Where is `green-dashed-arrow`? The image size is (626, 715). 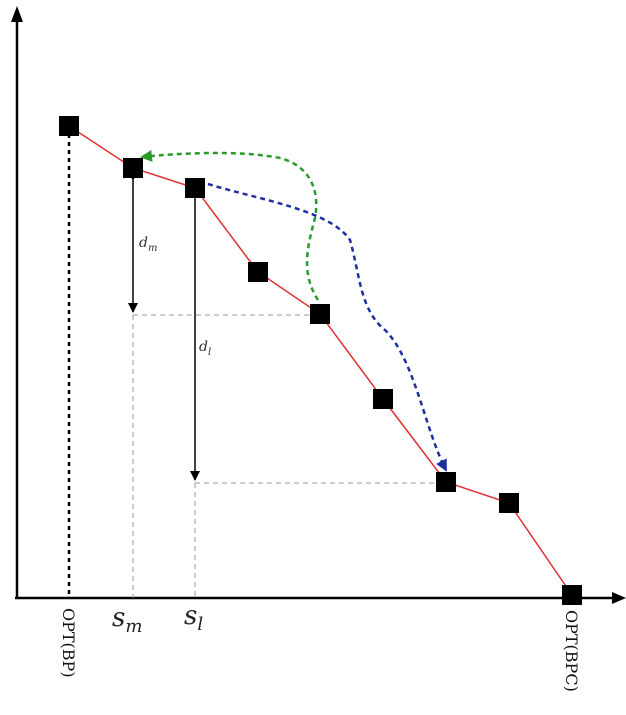 green-dashed-arrow is located at coordinates (230, 225).